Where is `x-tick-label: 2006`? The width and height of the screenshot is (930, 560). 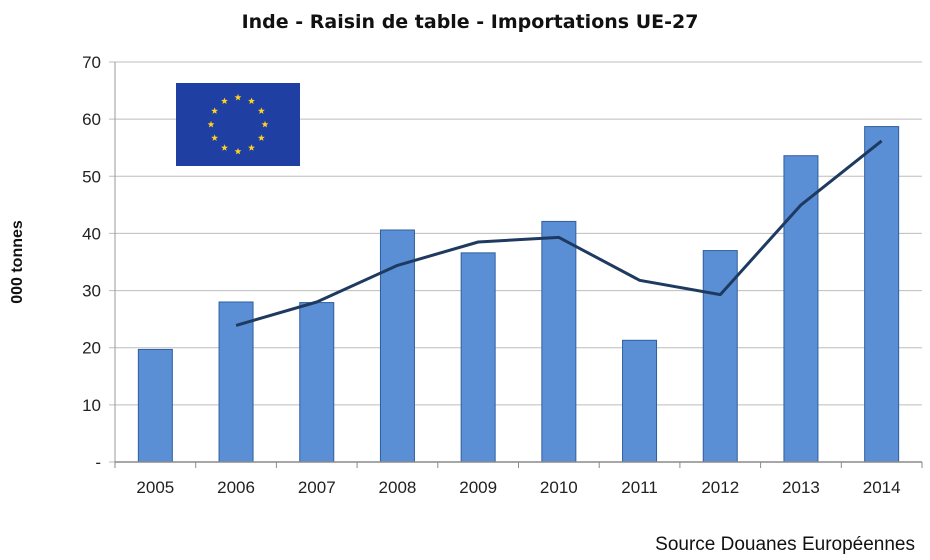
x-tick-label: 2006 is located at coordinates (236, 487).